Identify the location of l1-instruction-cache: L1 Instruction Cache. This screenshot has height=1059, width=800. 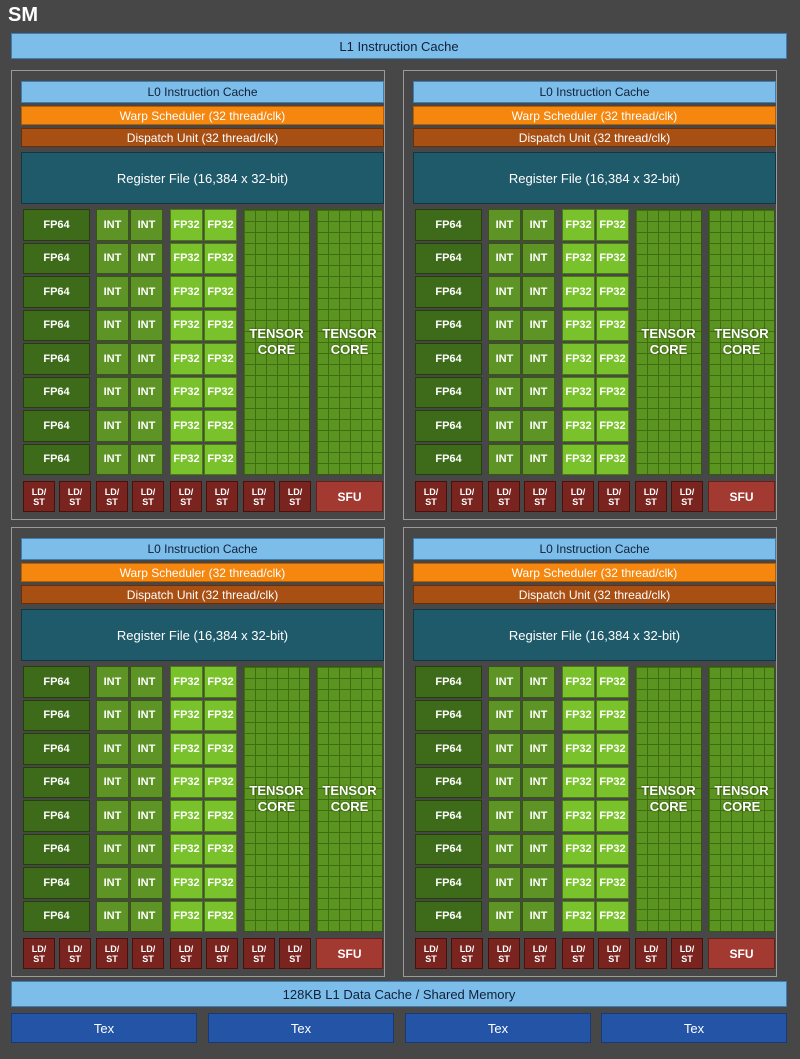
(399, 46).